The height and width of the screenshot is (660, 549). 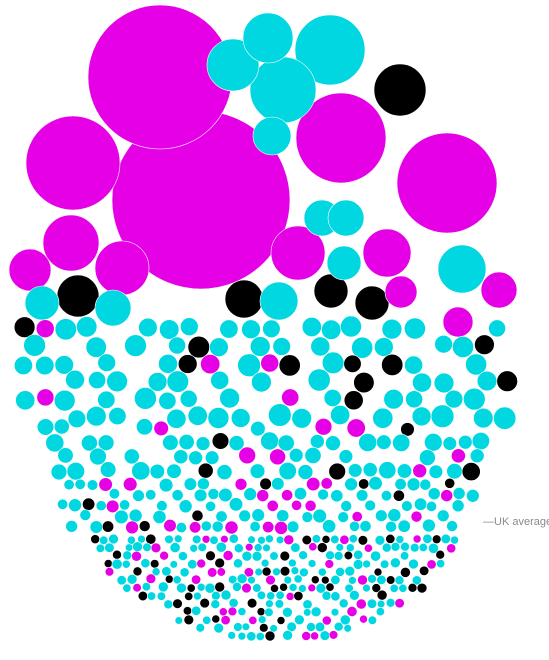 I want to click on bubble-large-black, so click(x=78, y=296).